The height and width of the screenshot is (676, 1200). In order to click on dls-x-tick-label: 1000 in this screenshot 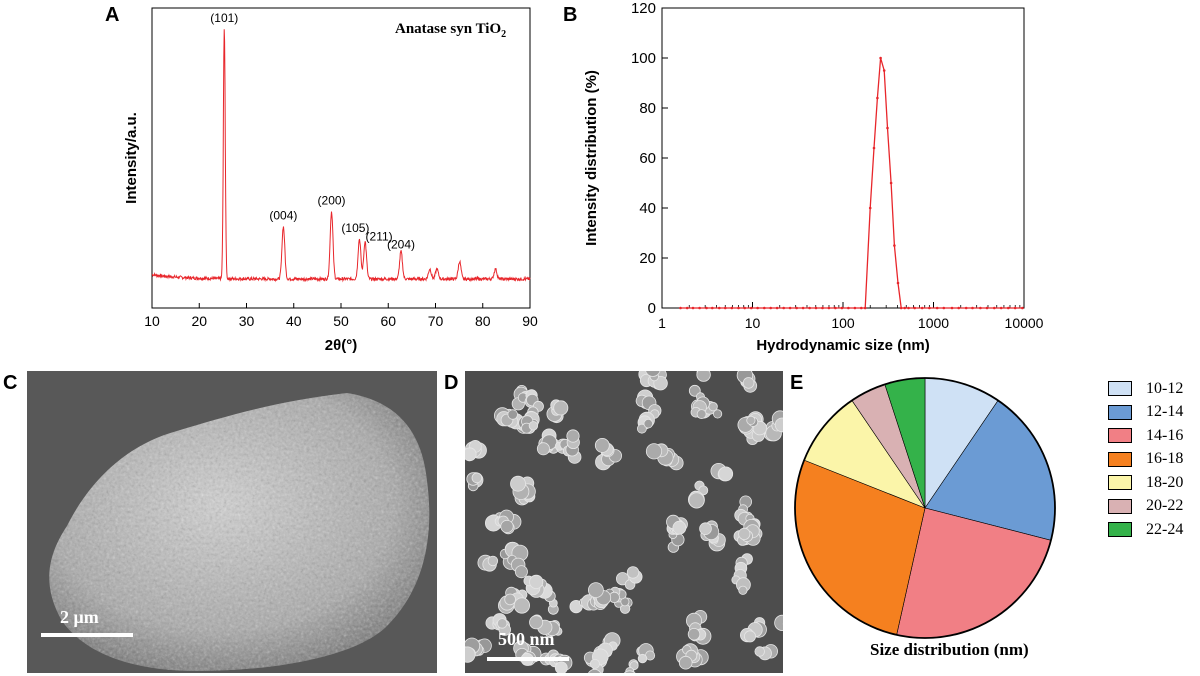, I will do `click(933, 323)`.